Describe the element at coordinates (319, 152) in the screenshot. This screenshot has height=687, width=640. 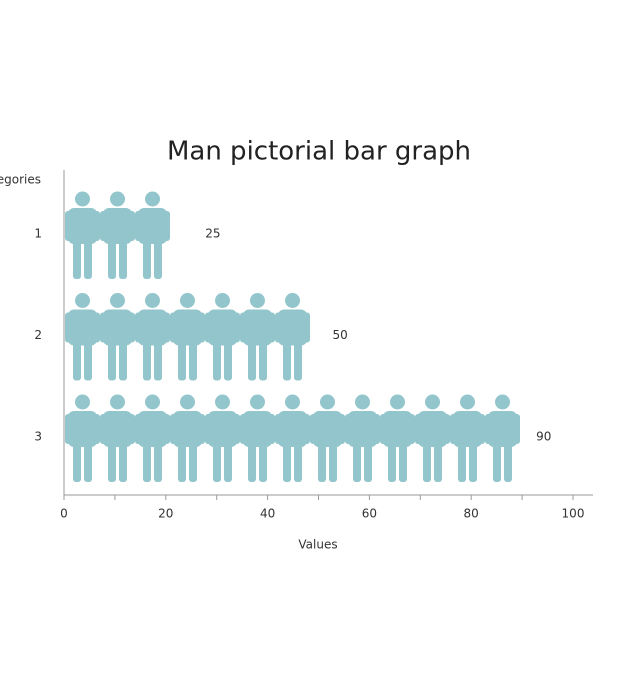
I see `chart-title: Man pictorial bar graph` at that location.